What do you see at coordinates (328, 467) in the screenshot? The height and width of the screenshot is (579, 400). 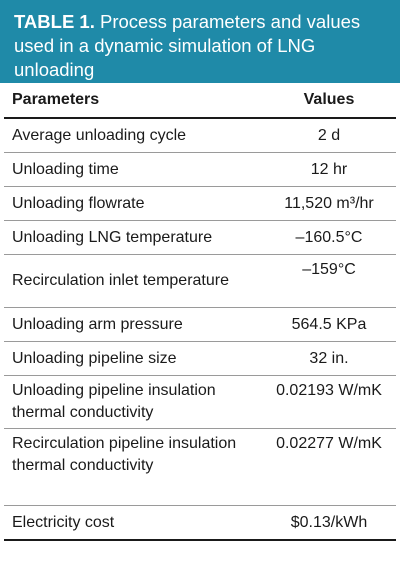 I see `value-cell: 0.02277 W/mK` at bounding box center [328, 467].